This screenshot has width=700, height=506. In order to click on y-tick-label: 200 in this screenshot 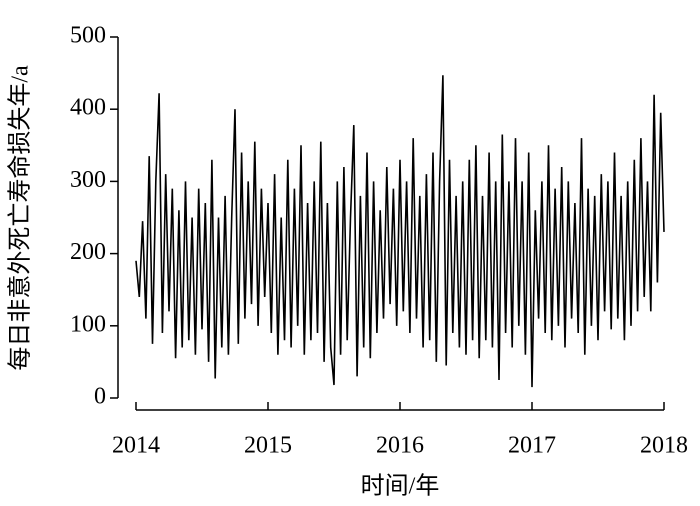, I will do `click(88, 252)`.